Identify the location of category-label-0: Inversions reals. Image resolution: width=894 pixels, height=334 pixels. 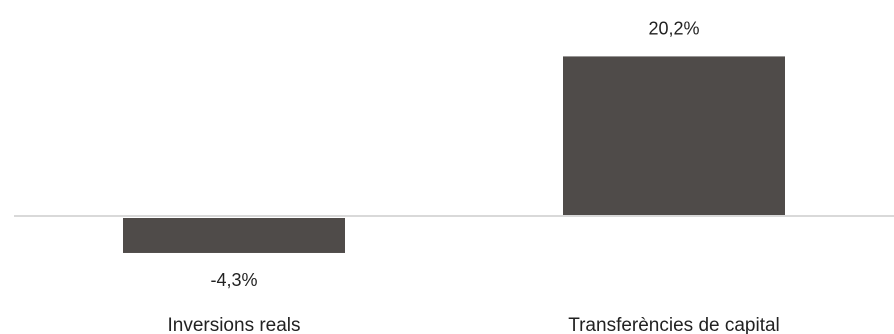
(233, 324).